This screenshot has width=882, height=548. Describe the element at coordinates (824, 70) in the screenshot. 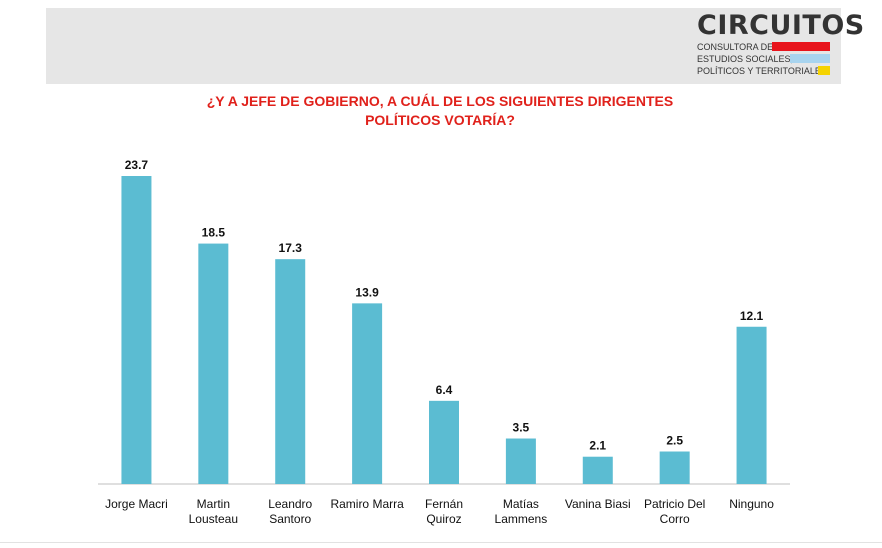

I see `logo-yellow-bar` at that location.